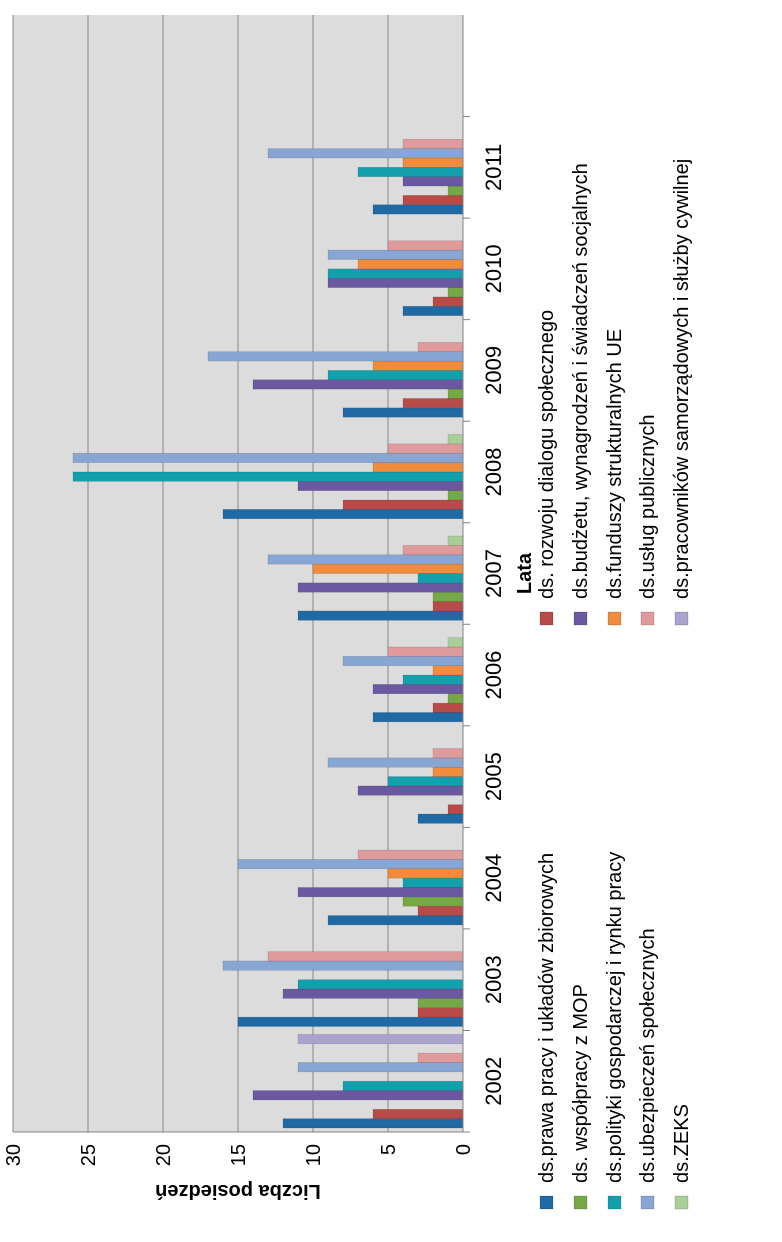  I want to click on legend-label: ds.polityki gospodarczej i rynku pracy, so click(615, 1017).